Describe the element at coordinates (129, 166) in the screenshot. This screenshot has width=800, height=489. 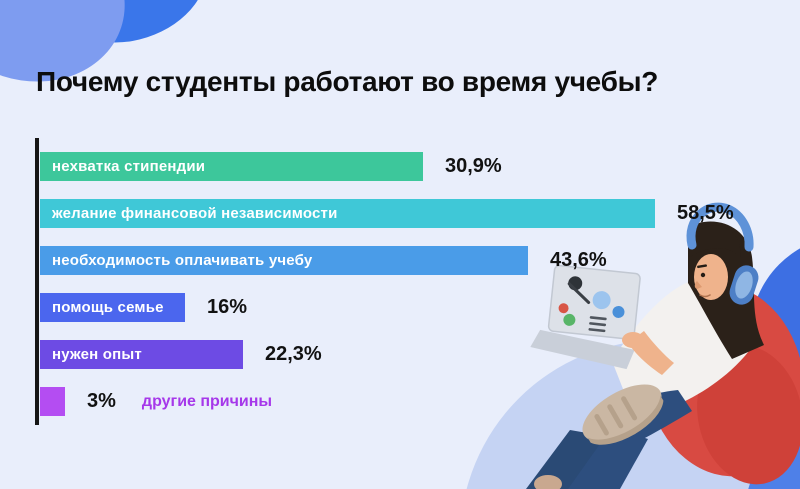
I see `bar-label: нехватка стипендии` at that location.